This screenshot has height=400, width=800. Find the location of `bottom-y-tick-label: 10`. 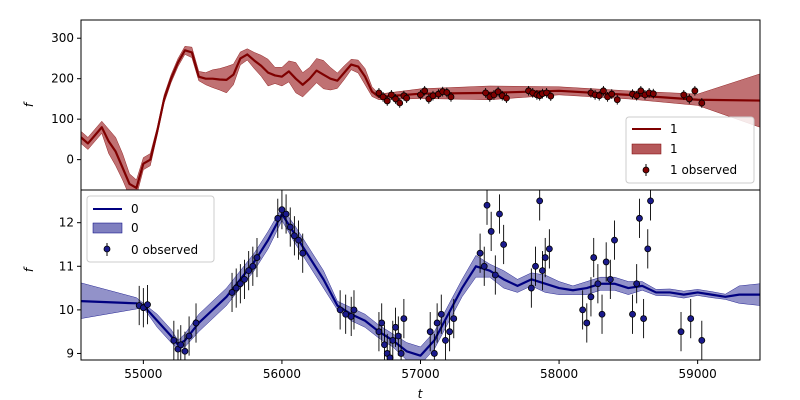

bottom-y-tick-label: 10 is located at coordinates (66, 310).